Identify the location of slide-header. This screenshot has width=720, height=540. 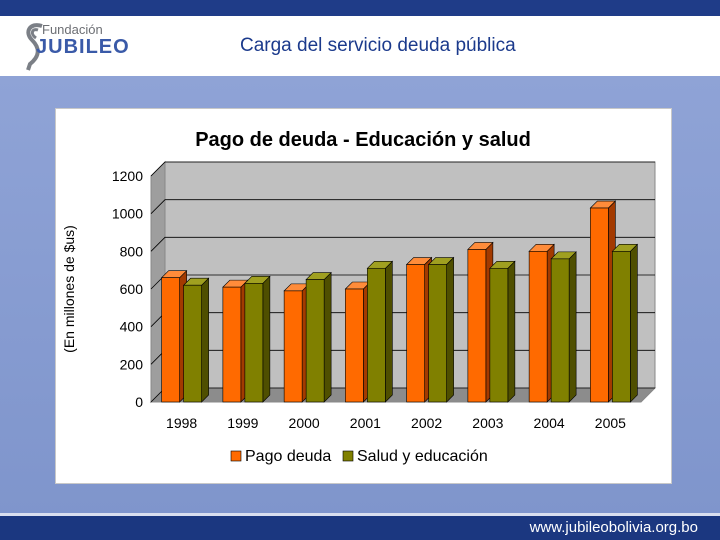
(360, 46).